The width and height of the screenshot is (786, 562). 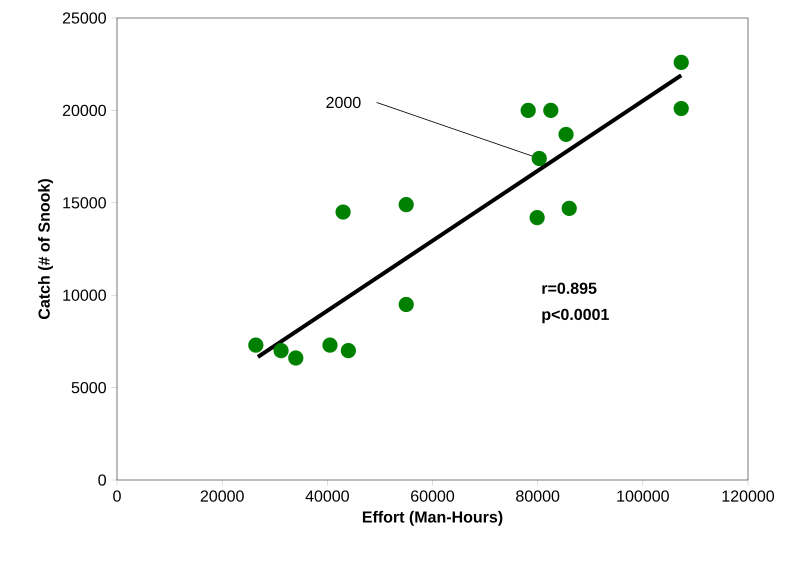 What do you see at coordinates (102, 480) in the screenshot?
I see `y-tick-label: 0` at bounding box center [102, 480].